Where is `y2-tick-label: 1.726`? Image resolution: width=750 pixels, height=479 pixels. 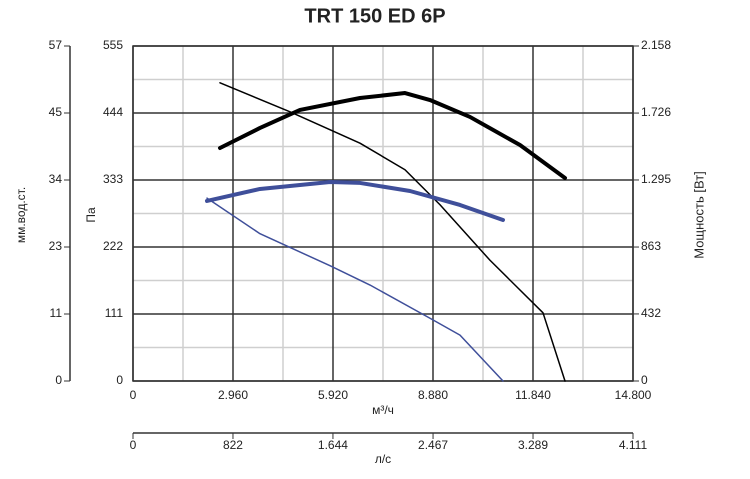 y2-tick-label: 1.726 is located at coordinates (656, 112).